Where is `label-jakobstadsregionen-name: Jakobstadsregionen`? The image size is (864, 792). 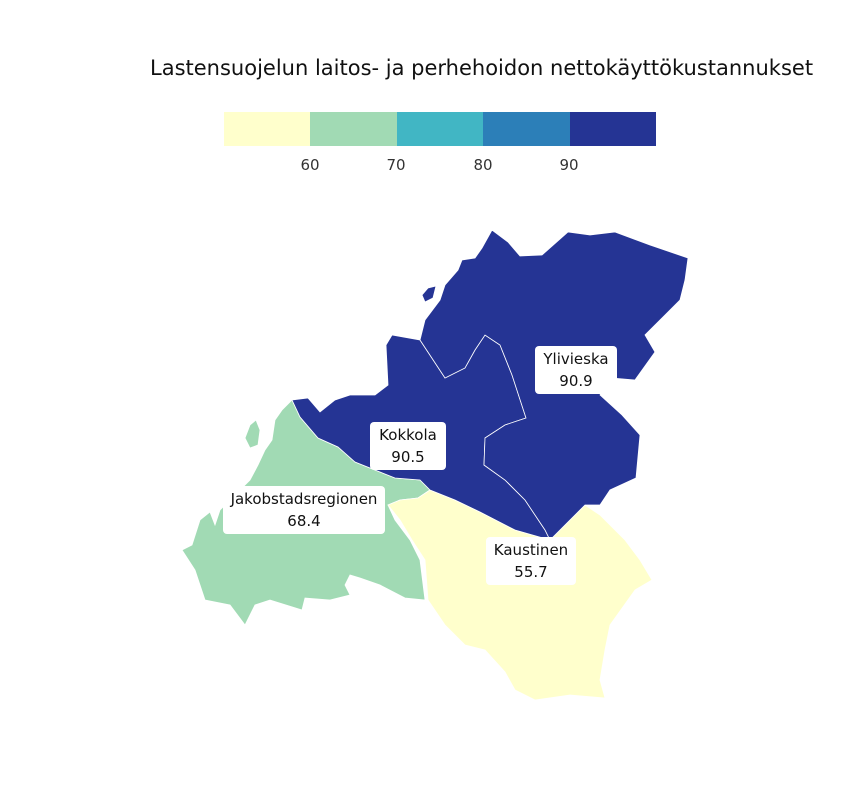 label-jakobstadsregionen-name: Jakobstadsregionen is located at coordinates (304, 499).